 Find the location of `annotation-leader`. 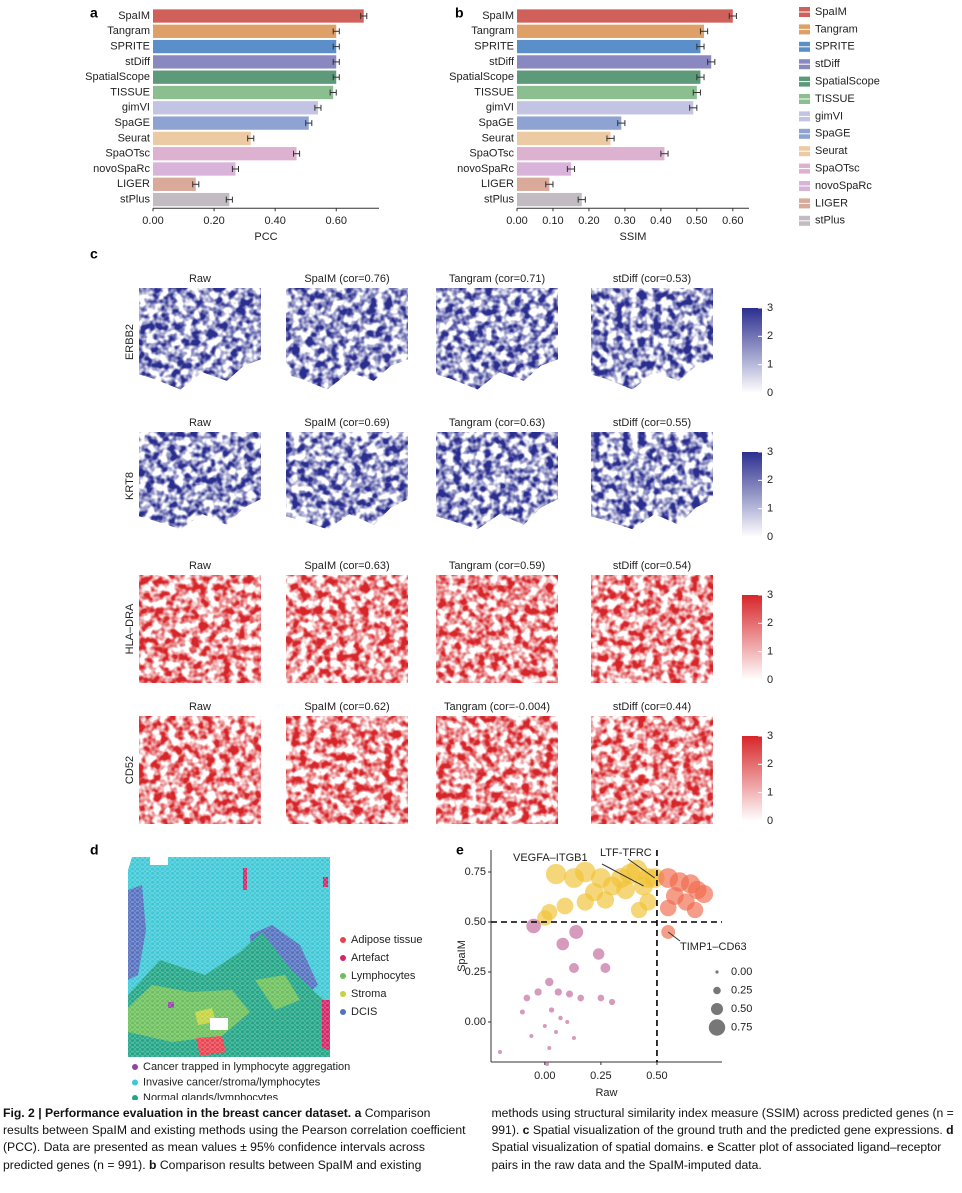

annotation-leader is located at coordinates (674, 936).